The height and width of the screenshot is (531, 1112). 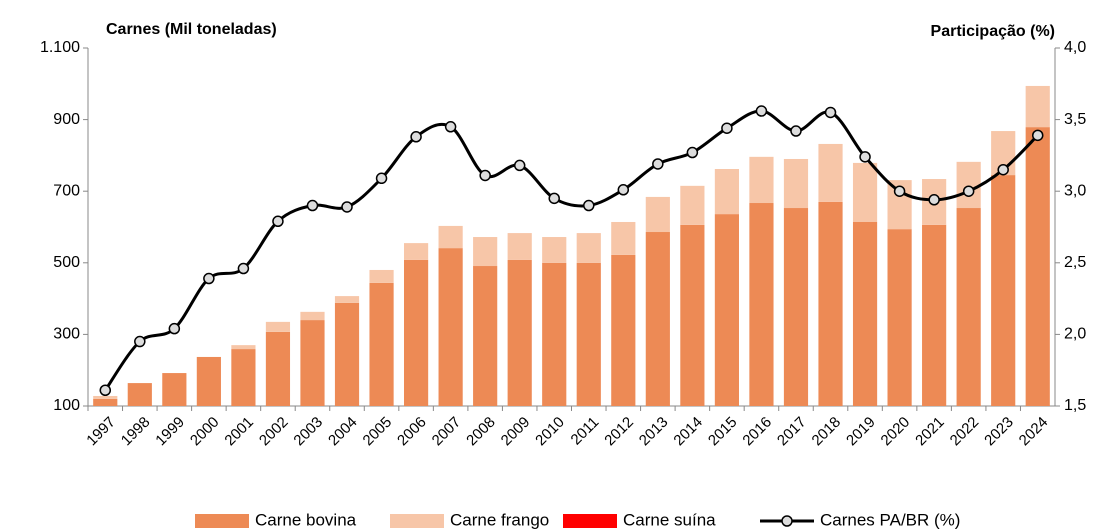 What do you see at coordinates (60, 47) in the screenshot?
I see `y-tick-label: 1.100` at bounding box center [60, 47].